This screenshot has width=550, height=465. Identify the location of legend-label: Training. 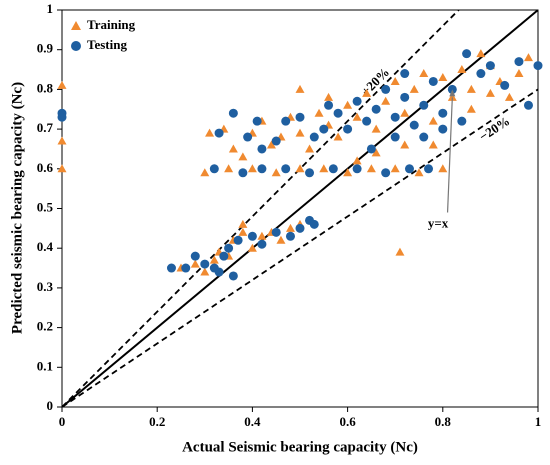
(111, 24).